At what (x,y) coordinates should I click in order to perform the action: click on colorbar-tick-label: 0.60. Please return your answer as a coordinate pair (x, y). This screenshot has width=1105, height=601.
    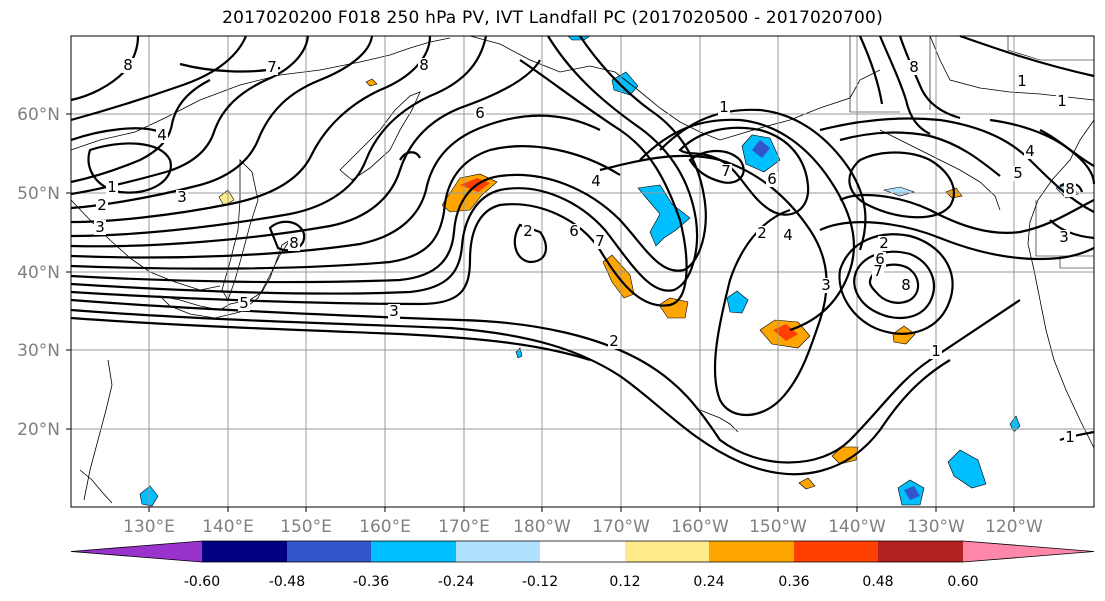
    Looking at the image, I should click on (962, 582).